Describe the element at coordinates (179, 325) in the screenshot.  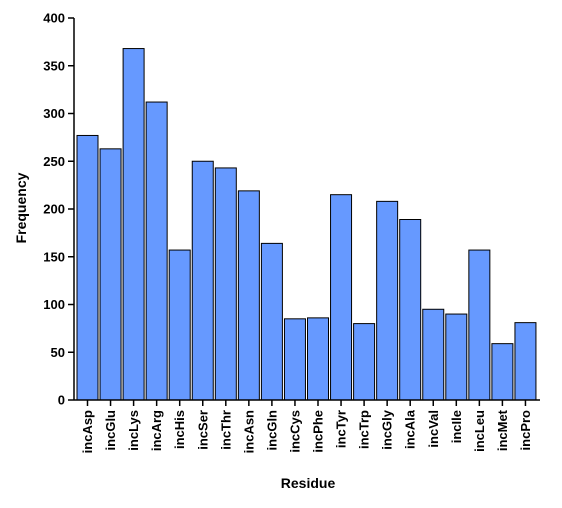
I see `bar-incHis` at that location.